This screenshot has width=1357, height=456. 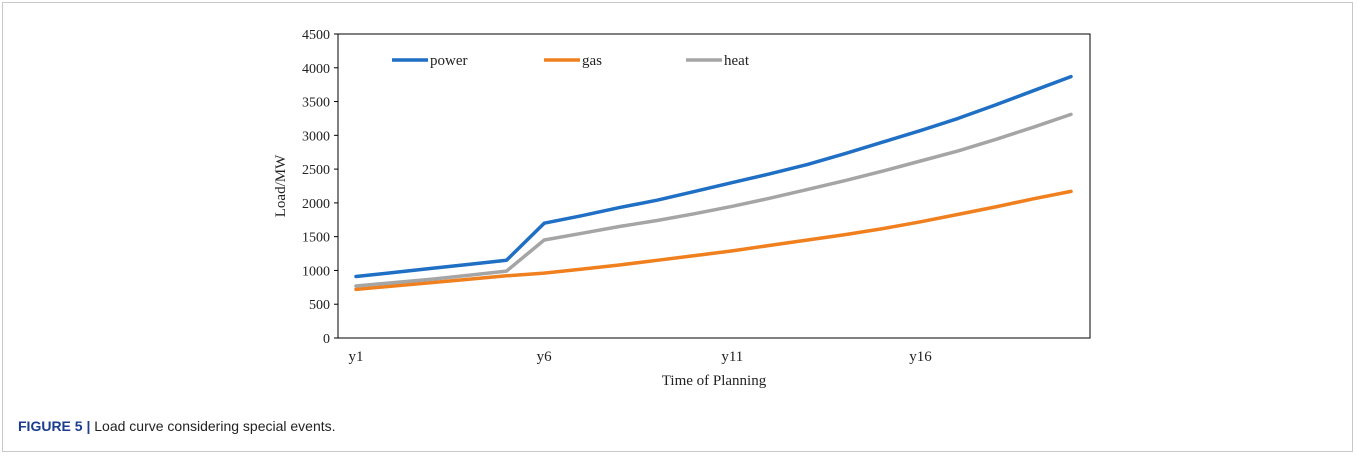 What do you see at coordinates (714, 381) in the screenshot?
I see `x-axis-label: Time of Planning` at bounding box center [714, 381].